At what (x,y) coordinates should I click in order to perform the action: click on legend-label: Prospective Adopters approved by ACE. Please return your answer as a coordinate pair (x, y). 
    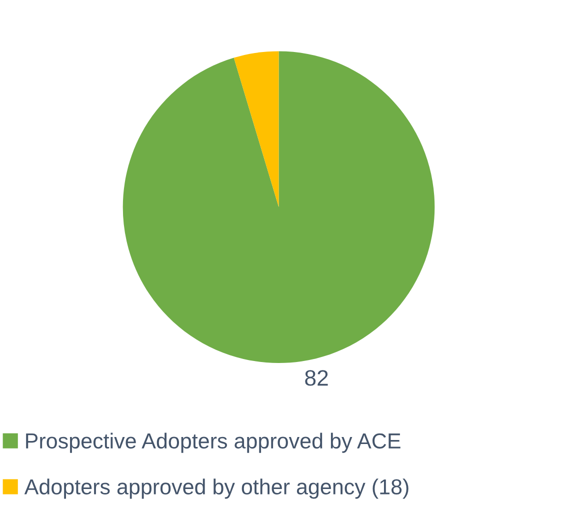
    Looking at the image, I should click on (213, 442).